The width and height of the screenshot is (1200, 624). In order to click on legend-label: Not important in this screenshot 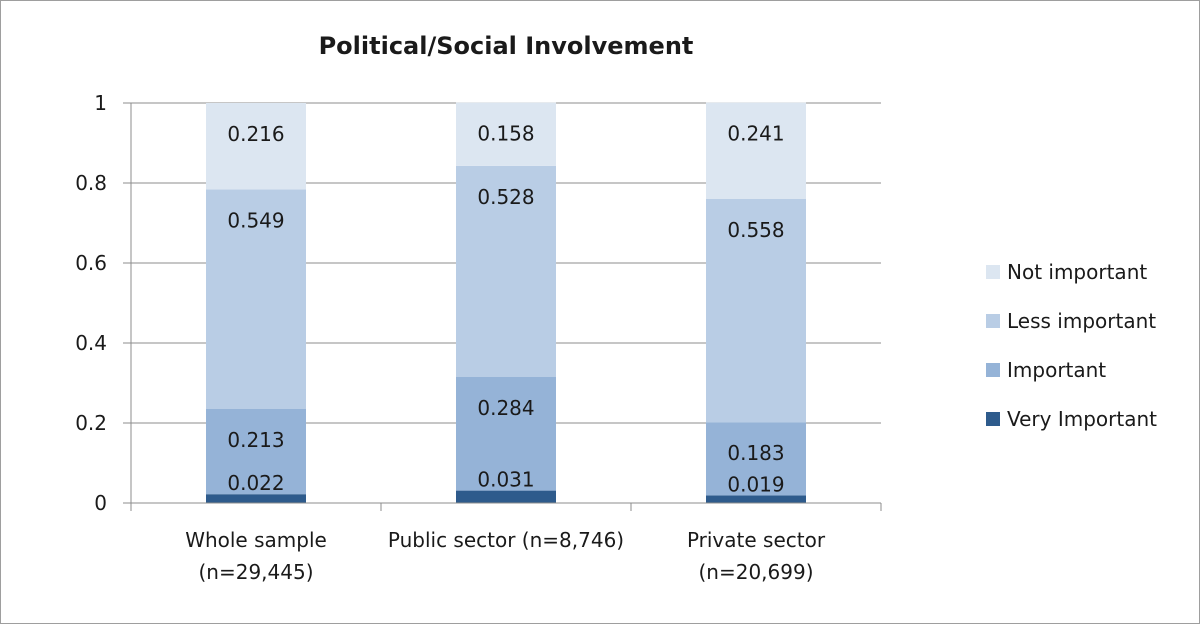, I will do `click(1077, 272)`.